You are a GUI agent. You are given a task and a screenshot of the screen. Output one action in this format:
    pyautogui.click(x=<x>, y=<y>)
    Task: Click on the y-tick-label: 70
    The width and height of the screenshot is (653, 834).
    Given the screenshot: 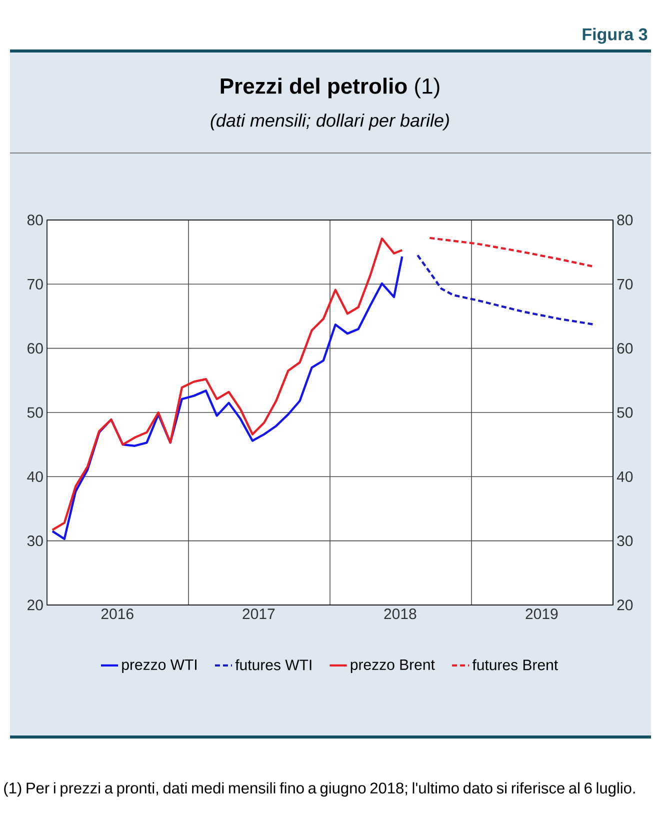 What is the action you would take?
    pyautogui.click(x=36, y=284)
    